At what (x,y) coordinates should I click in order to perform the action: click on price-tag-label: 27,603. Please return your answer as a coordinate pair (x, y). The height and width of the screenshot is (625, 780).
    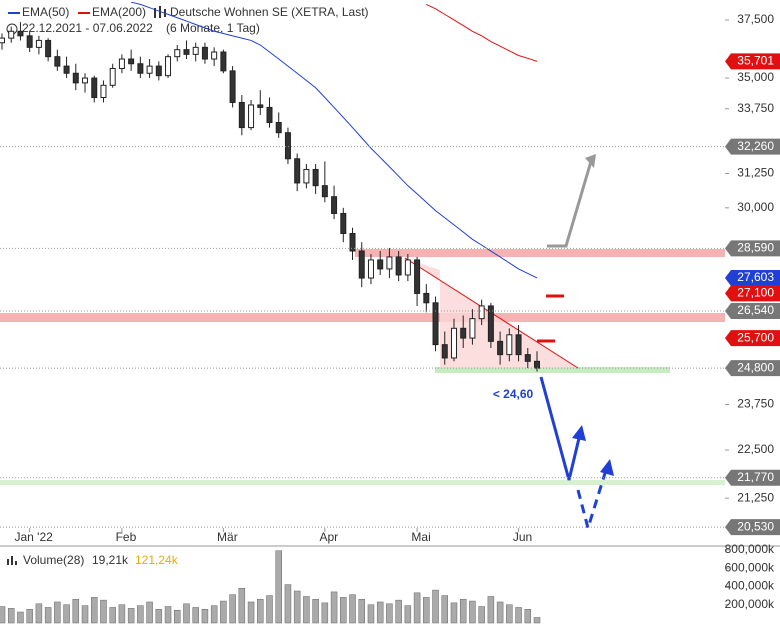
    Looking at the image, I should click on (755, 277).